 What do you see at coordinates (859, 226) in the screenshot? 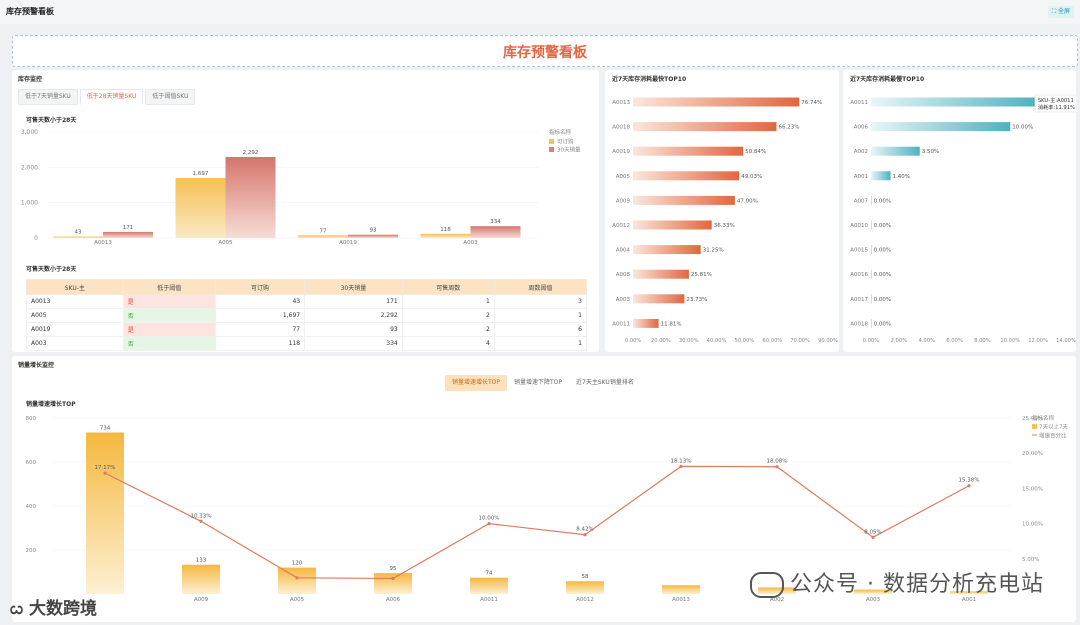
I see `y-tick-label: A0010` at bounding box center [859, 226].